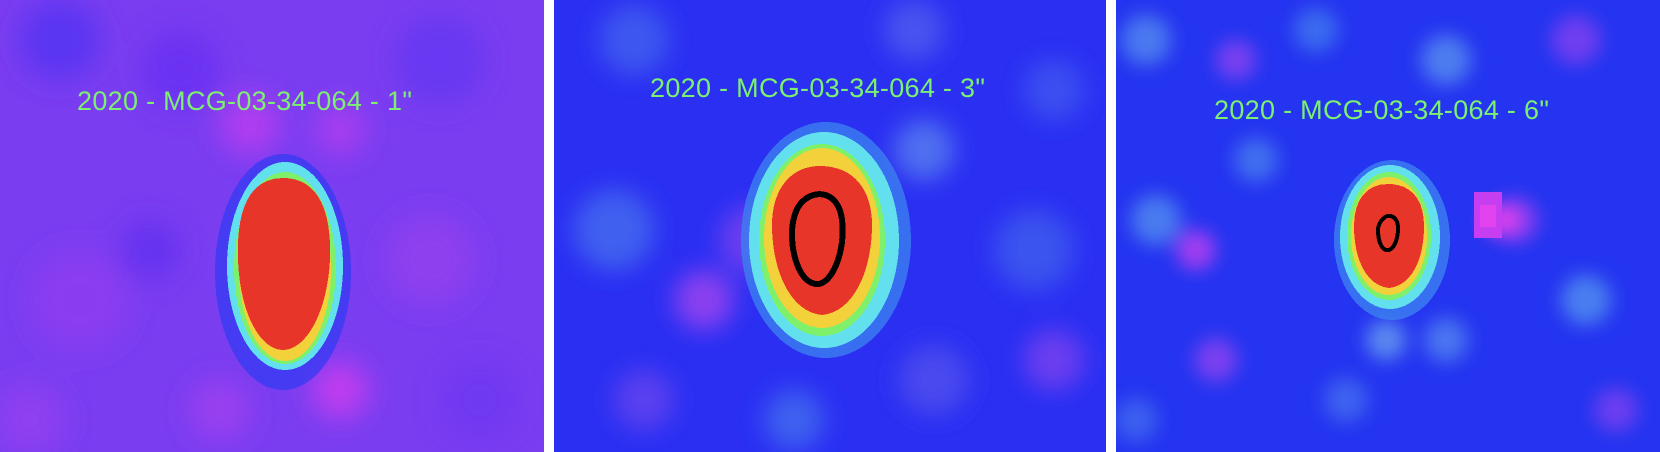 This screenshot has height=452, width=1660. I want to click on panel-title: 2020 - MCG-03-34-064 - 6", so click(1382, 110).